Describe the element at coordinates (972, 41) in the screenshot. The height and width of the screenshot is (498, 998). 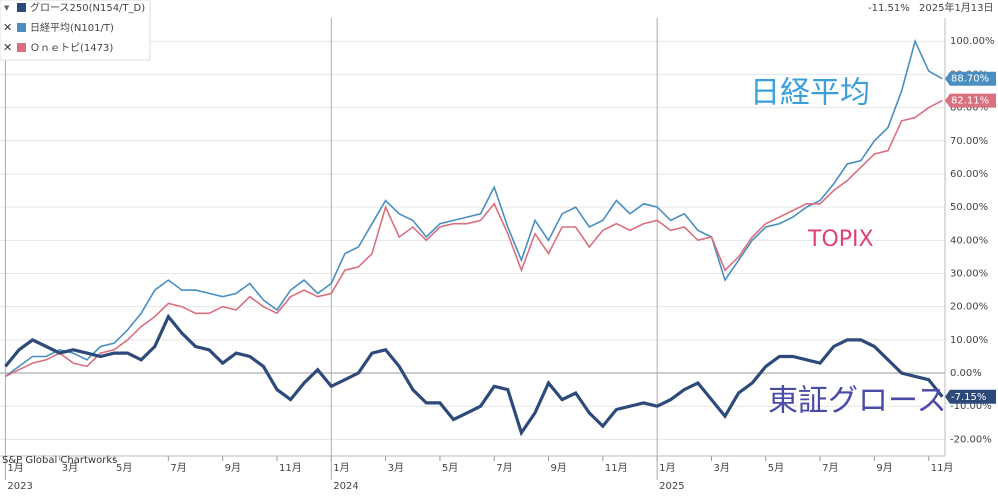
I see `y-tick-label: 100.00%` at that location.